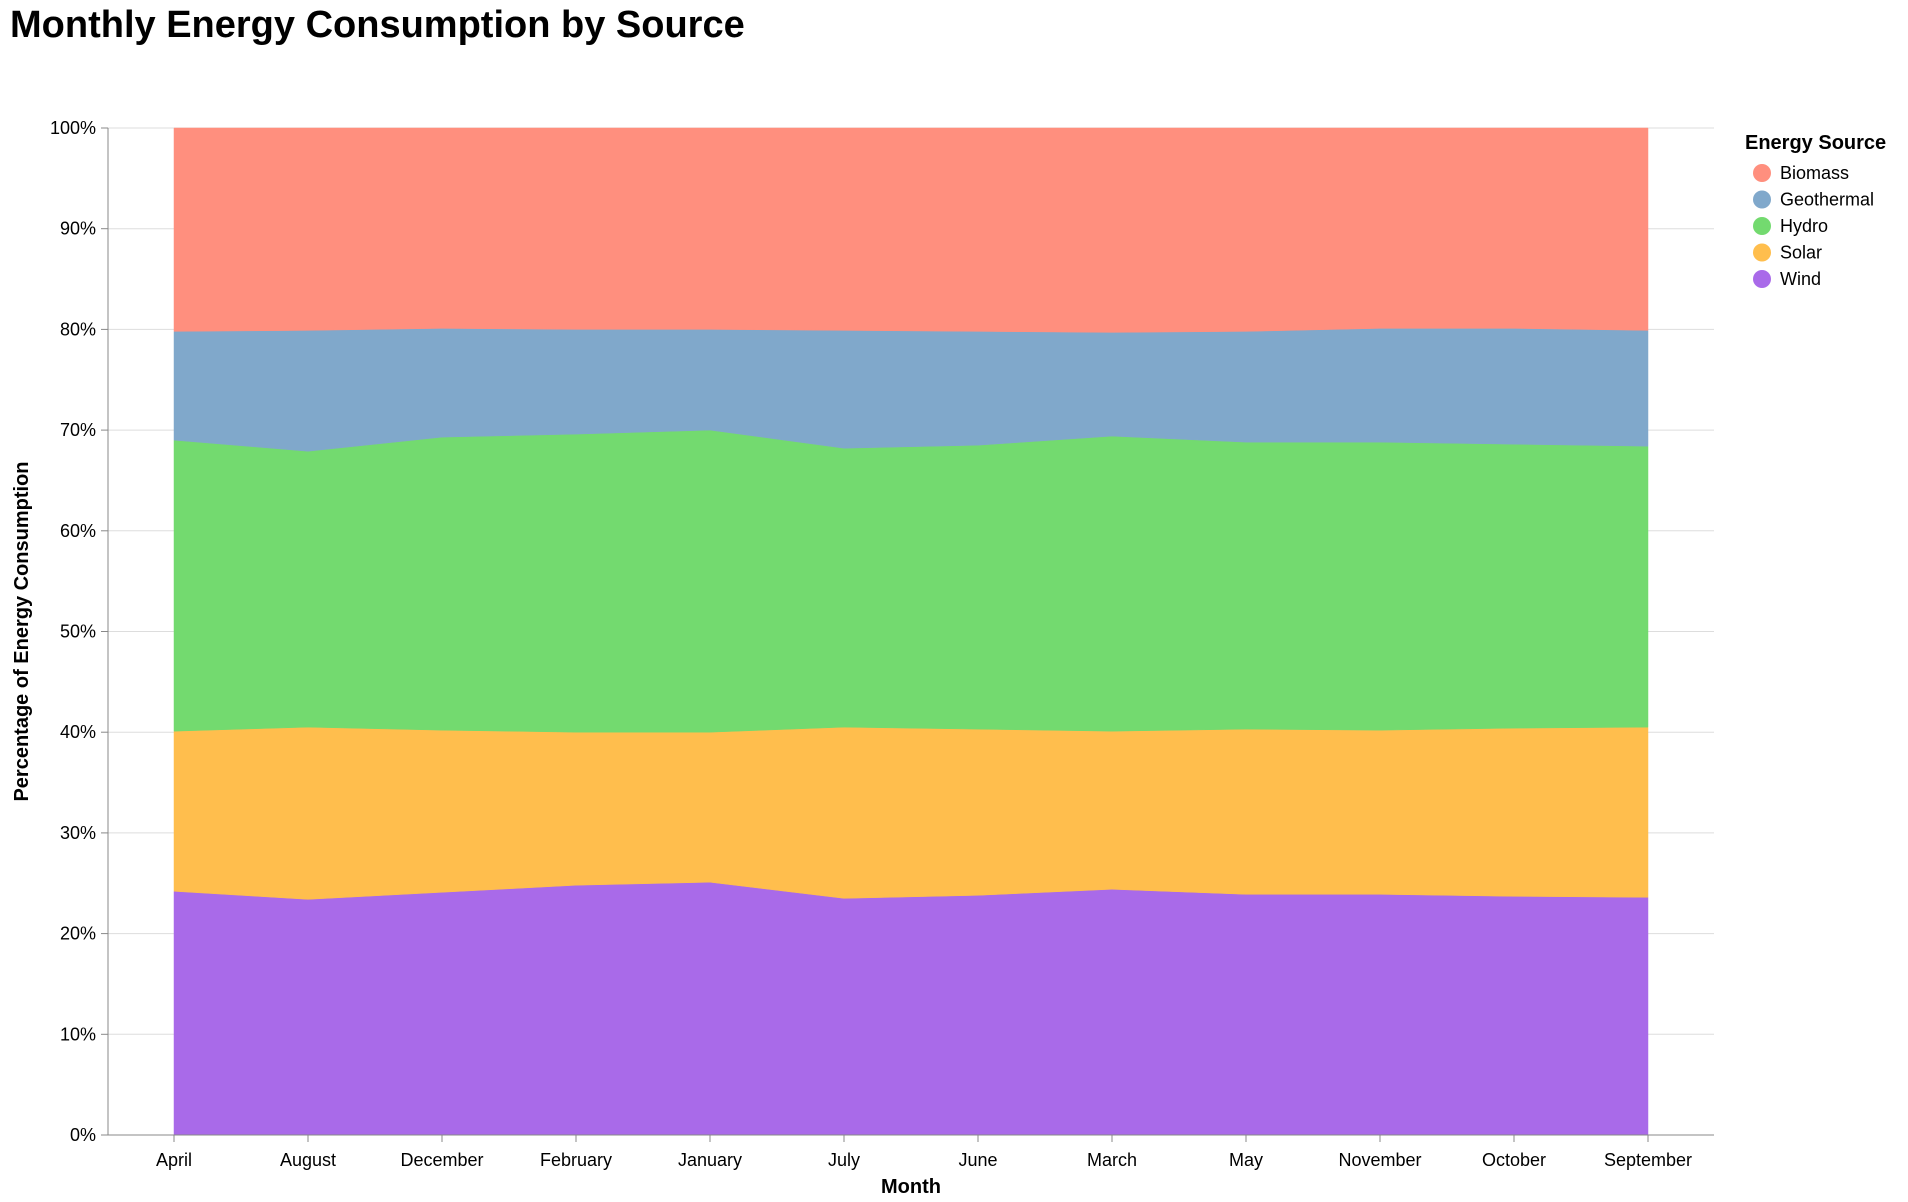 Image resolution: width=1908 pixels, height=1202 pixels. What do you see at coordinates (1815, 143) in the screenshot?
I see `legend-title: Energy Source` at bounding box center [1815, 143].